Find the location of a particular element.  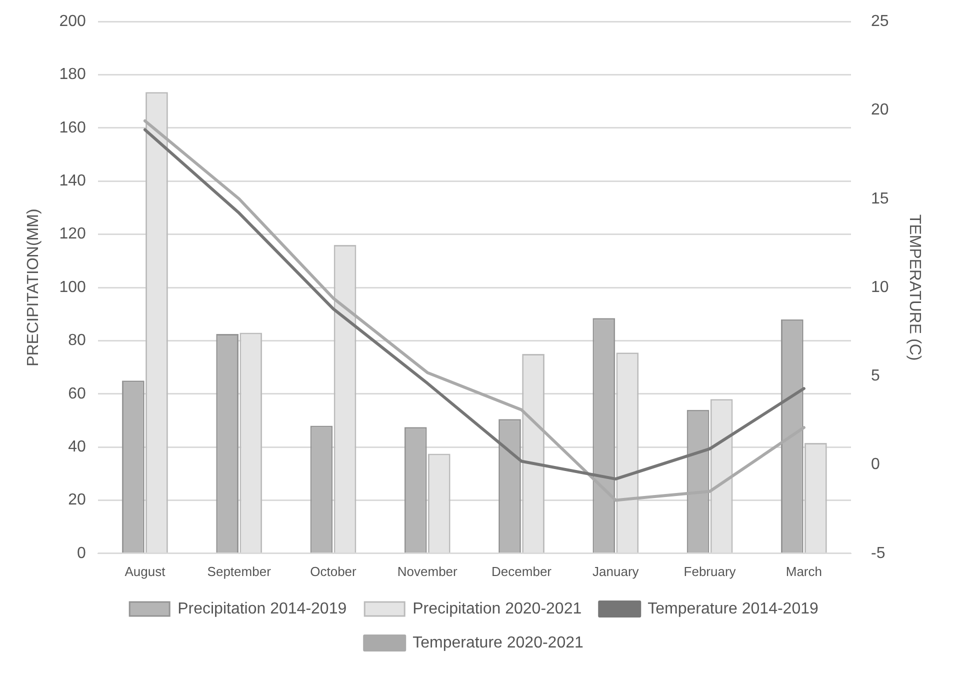

y-tick-label: 200 is located at coordinates (72, 21).